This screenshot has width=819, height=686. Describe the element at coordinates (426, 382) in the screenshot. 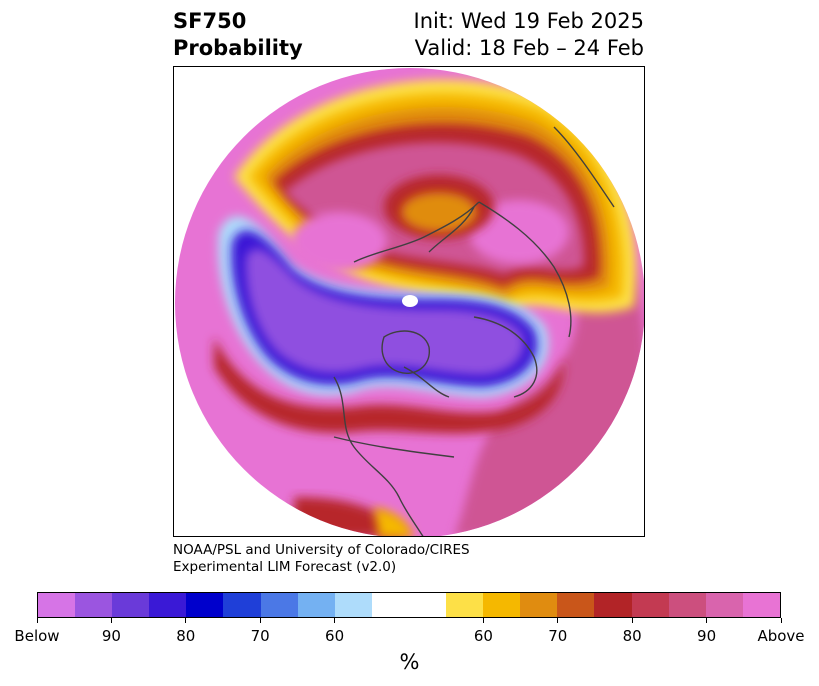

I see `coast-hudson` at that location.